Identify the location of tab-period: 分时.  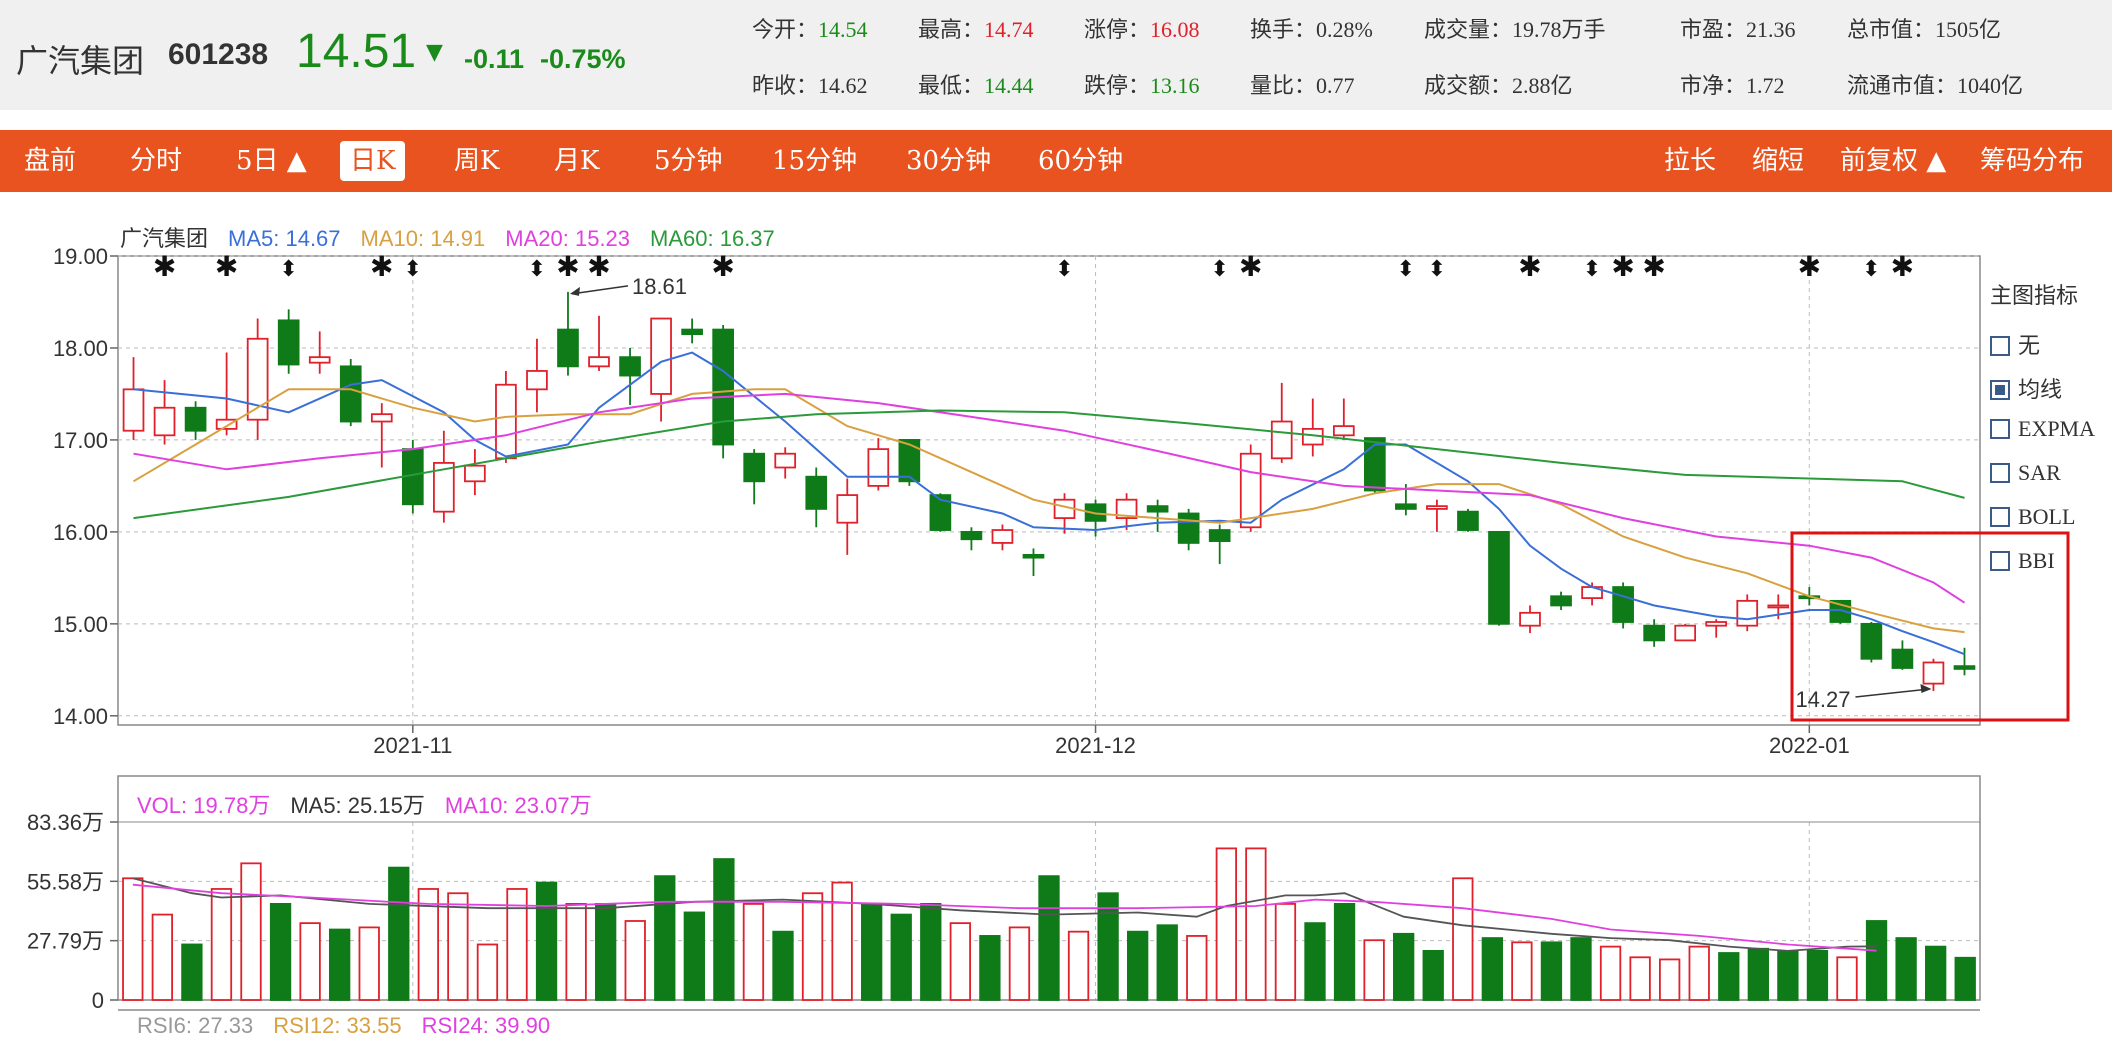
(156, 161).